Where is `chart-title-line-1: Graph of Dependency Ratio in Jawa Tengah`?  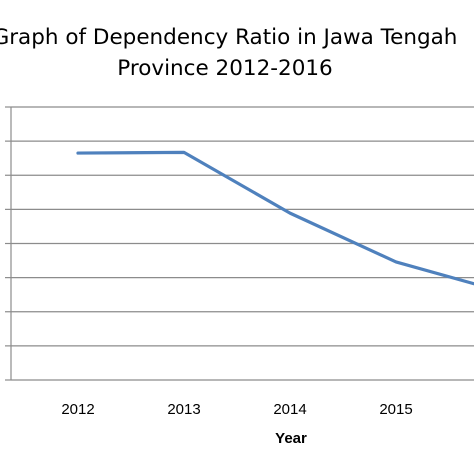
chart-title-line-1: Graph of Dependency Ratio in Jawa Tengah is located at coordinates (229, 37).